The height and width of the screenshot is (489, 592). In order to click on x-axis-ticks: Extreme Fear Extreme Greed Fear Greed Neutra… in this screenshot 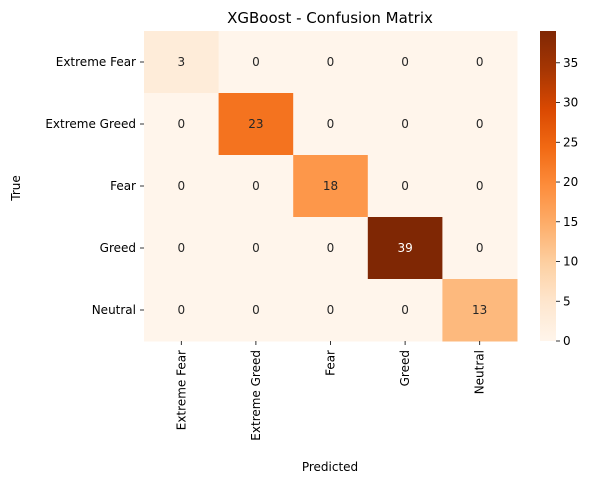, I will do `click(330, 391)`.